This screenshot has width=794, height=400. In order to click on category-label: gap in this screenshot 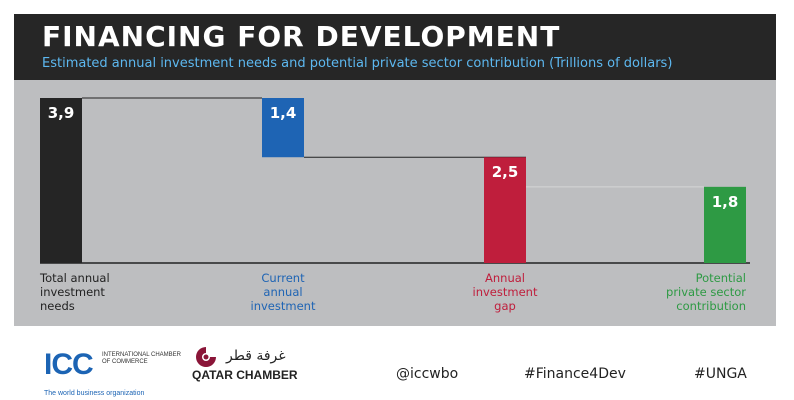, I will do `click(505, 306)`.